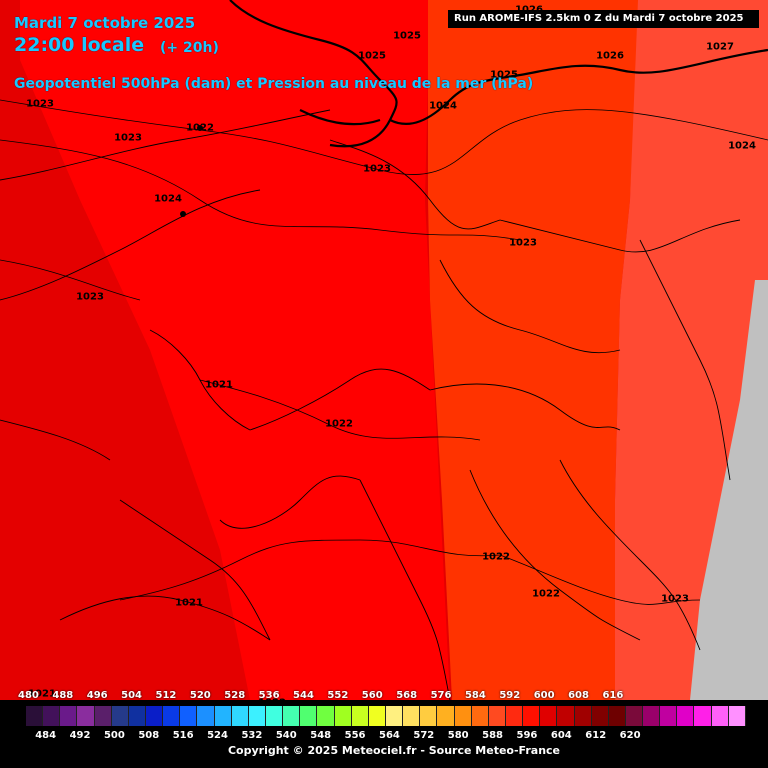  Describe the element at coordinates (252, 735) in the screenshot. I see `legend-tick-bottom: 532` at that location.